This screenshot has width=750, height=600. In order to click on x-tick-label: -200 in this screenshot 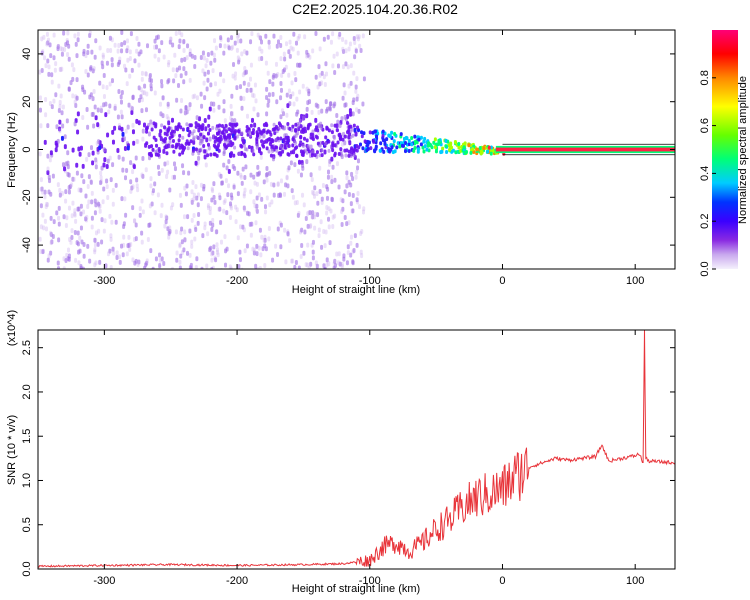, I will do `click(237, 581)`.